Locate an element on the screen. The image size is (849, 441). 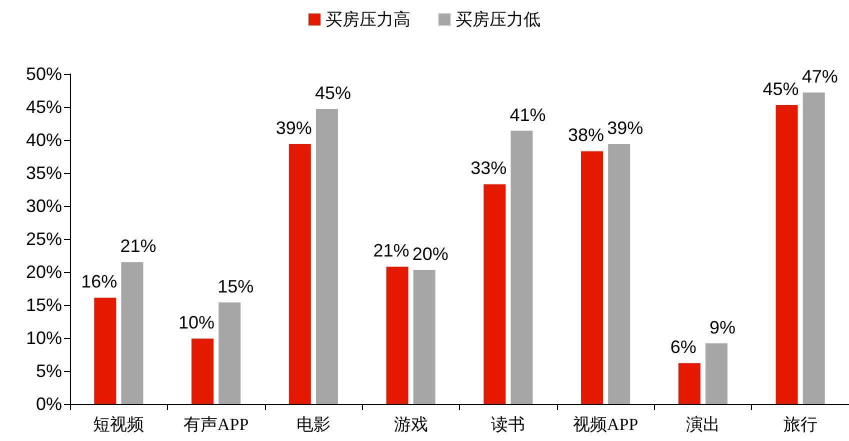
data-label: 47% is located at coordinates (820, 76).